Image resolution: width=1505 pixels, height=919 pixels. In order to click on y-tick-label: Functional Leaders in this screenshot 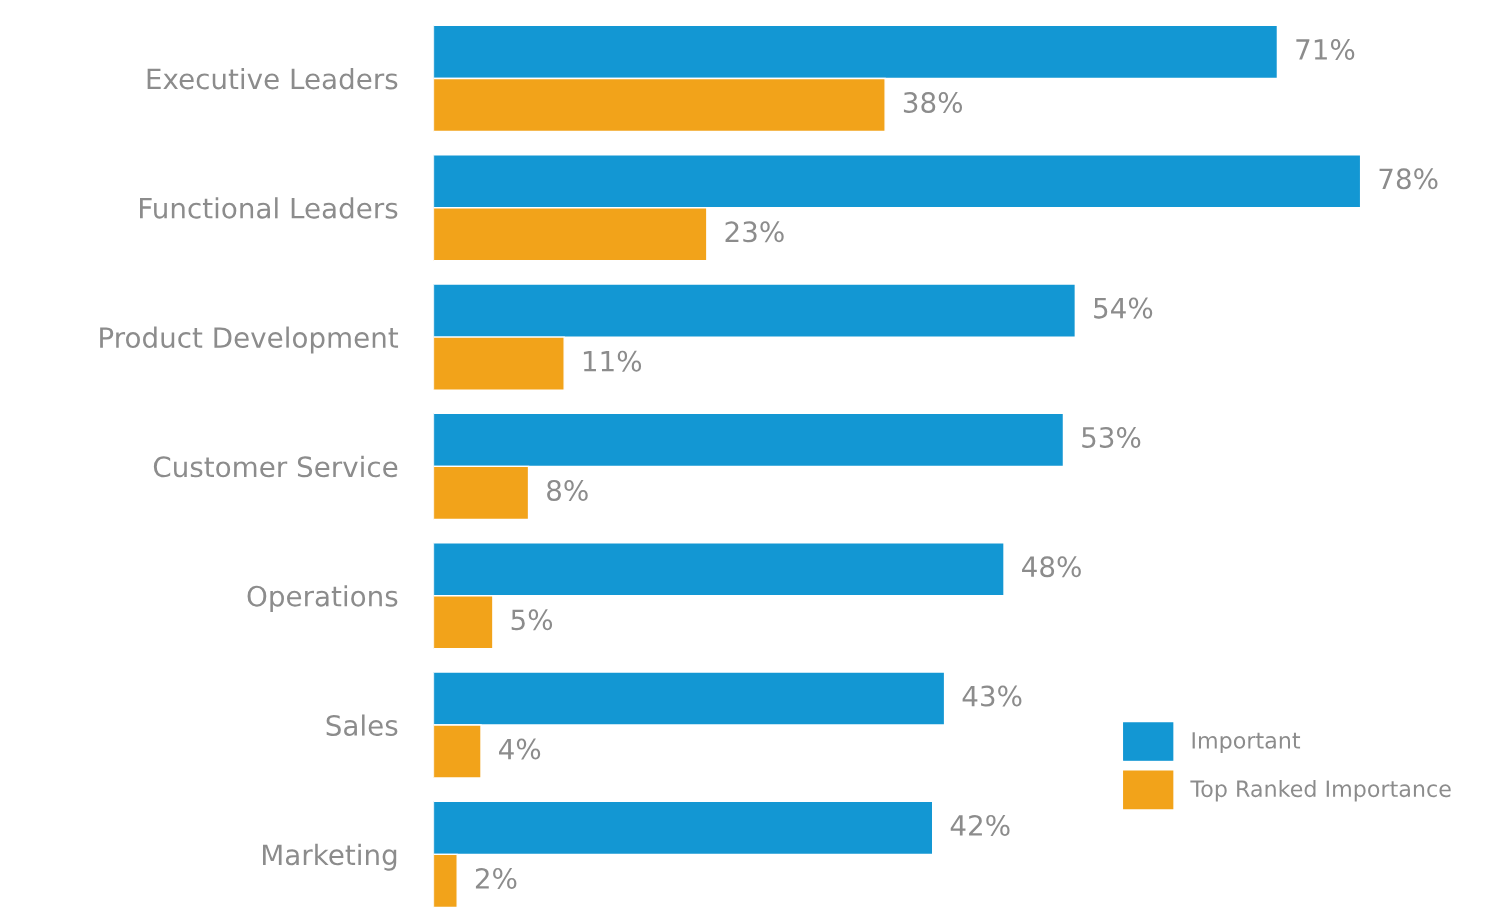, I will do `click(269, 208)`.